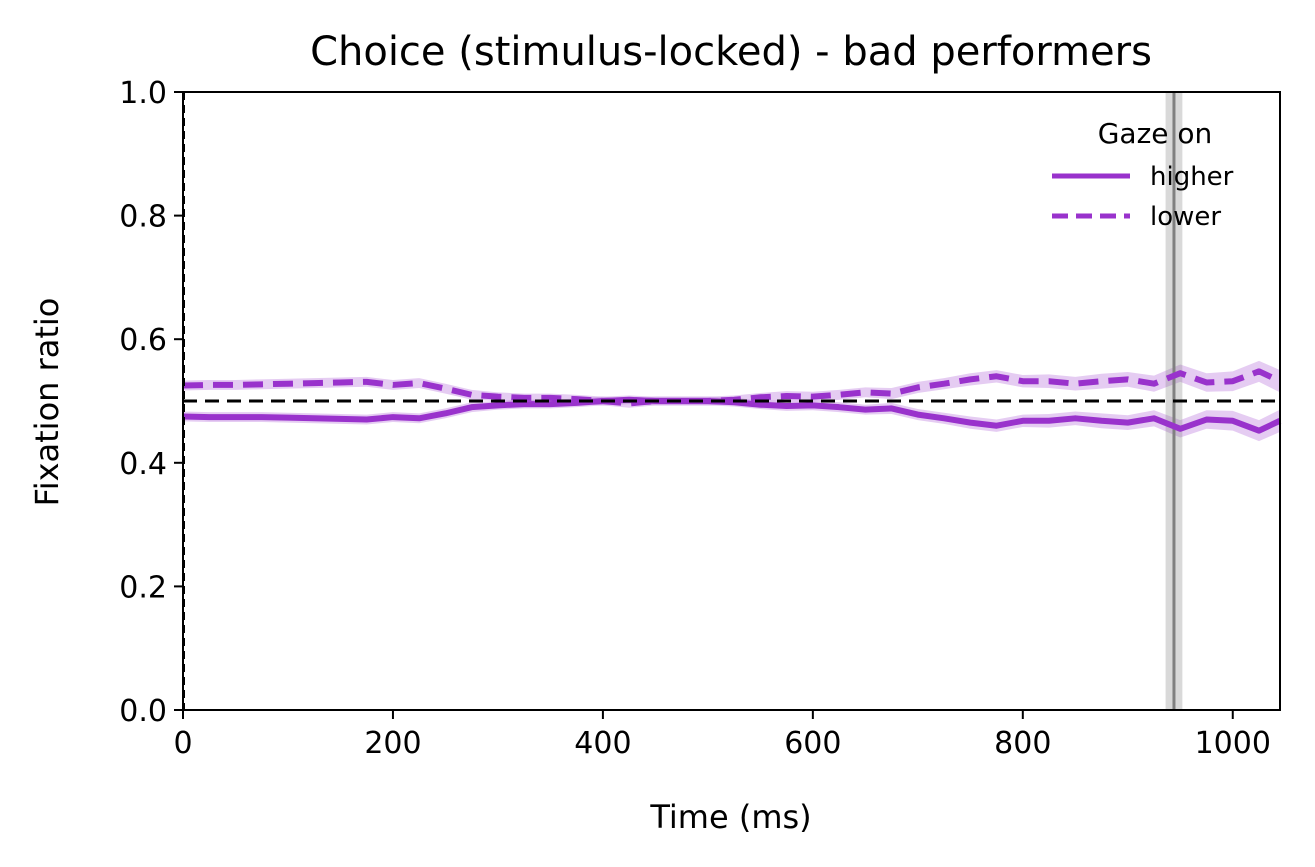 The width and height of the screenshot is (1315, 867). Describe the element at coordinates (143, 711) in the screenshot. I see `y-tick-label: 0.0` at that location.